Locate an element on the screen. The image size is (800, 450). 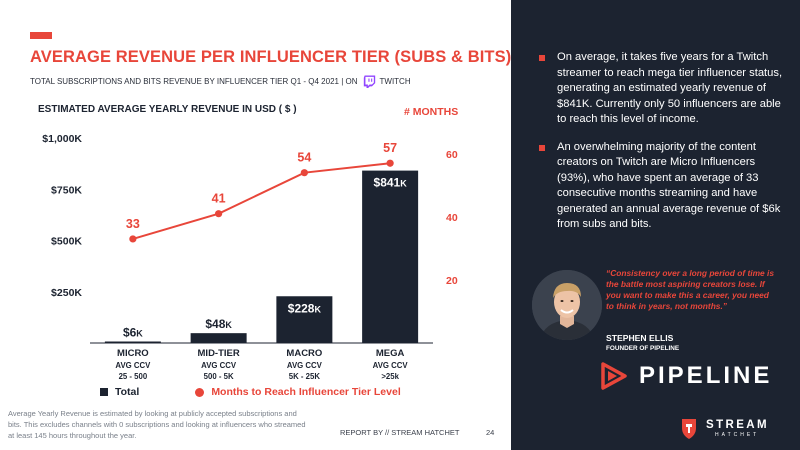
stream-hatchet-wordmark: STREAM is located at coordinates (737, 425).